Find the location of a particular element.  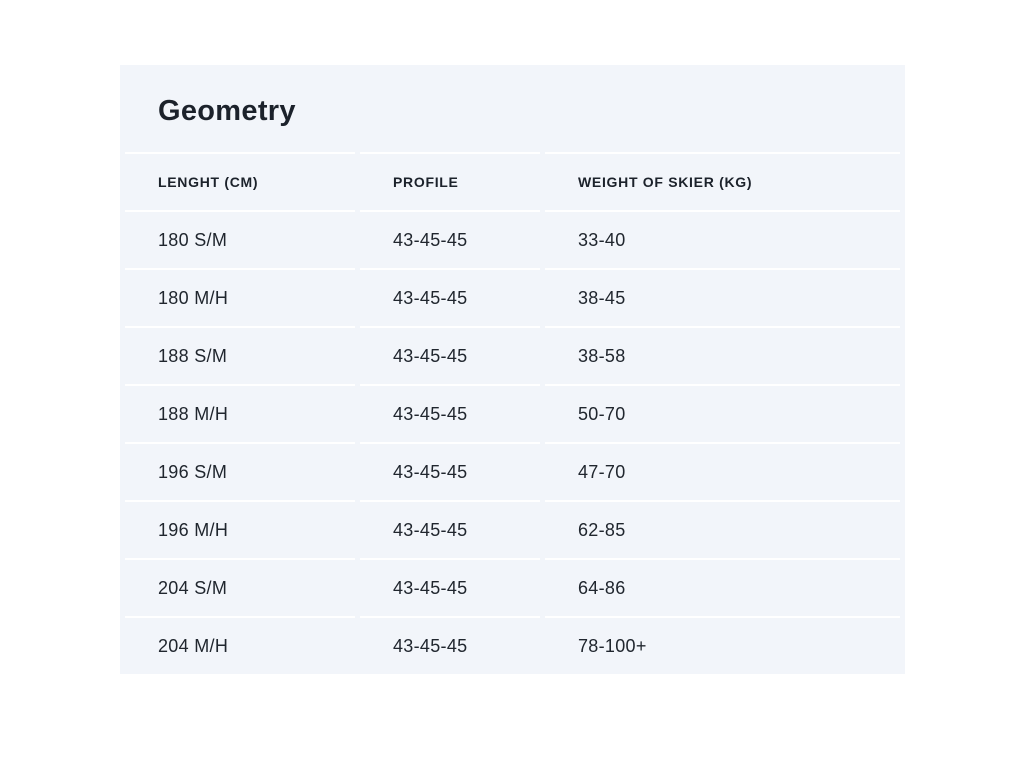

table-row: 188 M/H 43-45-45 50-70 is located at coordinates (512, 413).